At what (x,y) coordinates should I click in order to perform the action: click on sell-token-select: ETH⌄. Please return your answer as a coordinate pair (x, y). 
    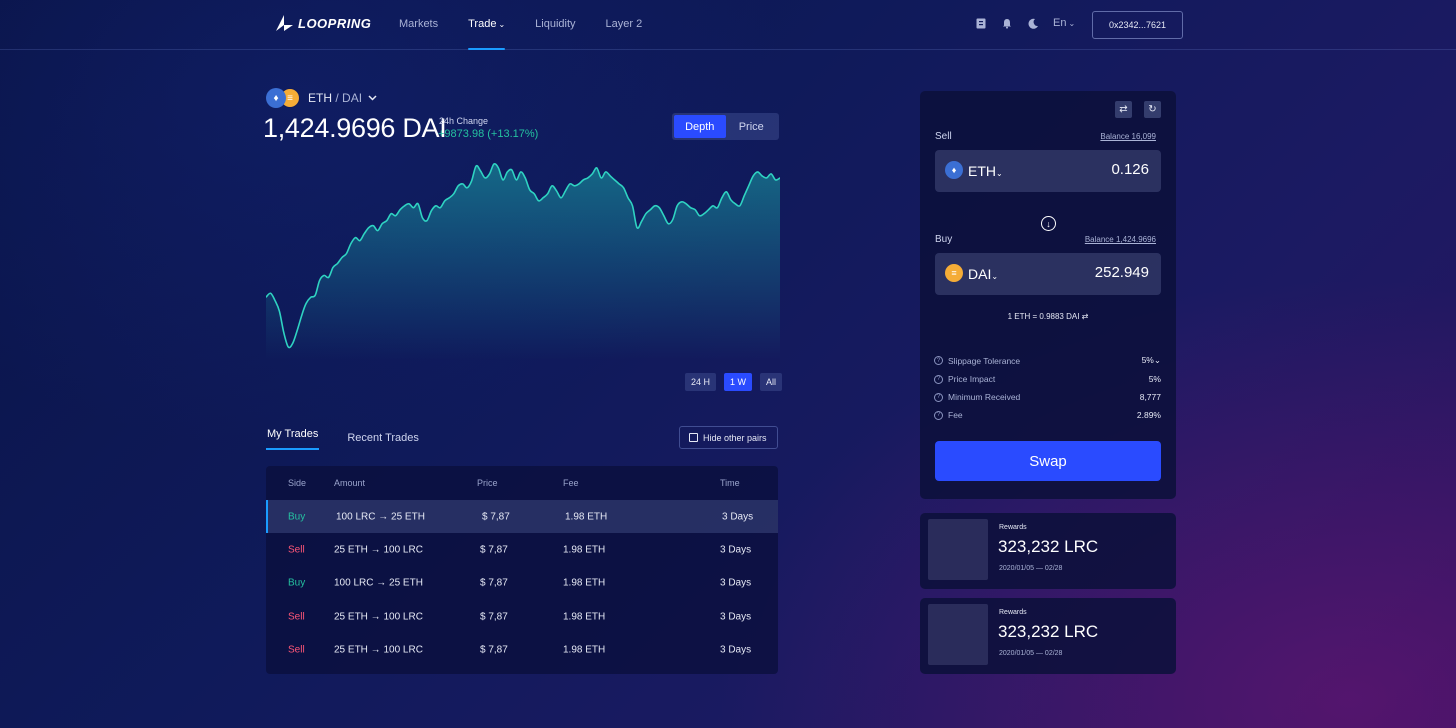
    Looking at the image, I should click on (985, 171).